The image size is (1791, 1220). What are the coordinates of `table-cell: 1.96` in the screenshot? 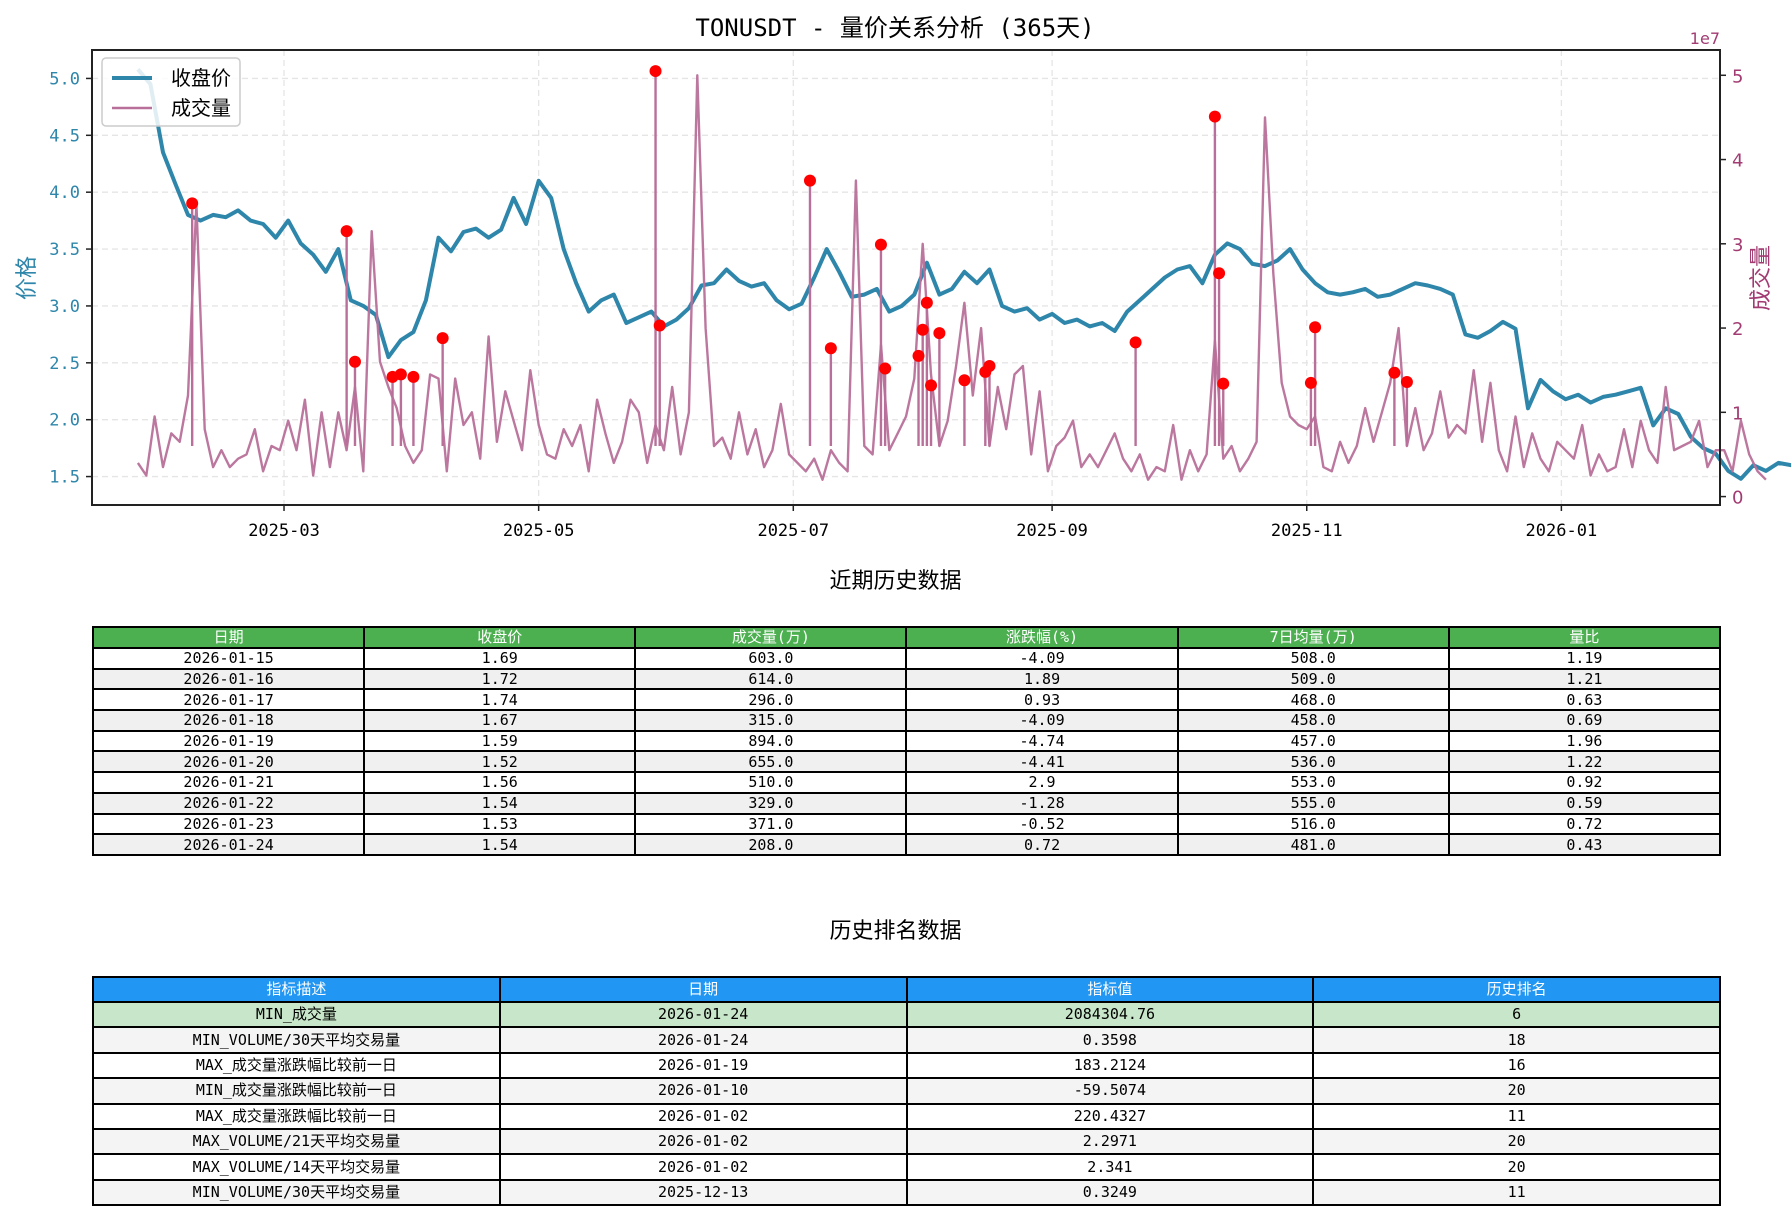 It's located at (1584, 741).